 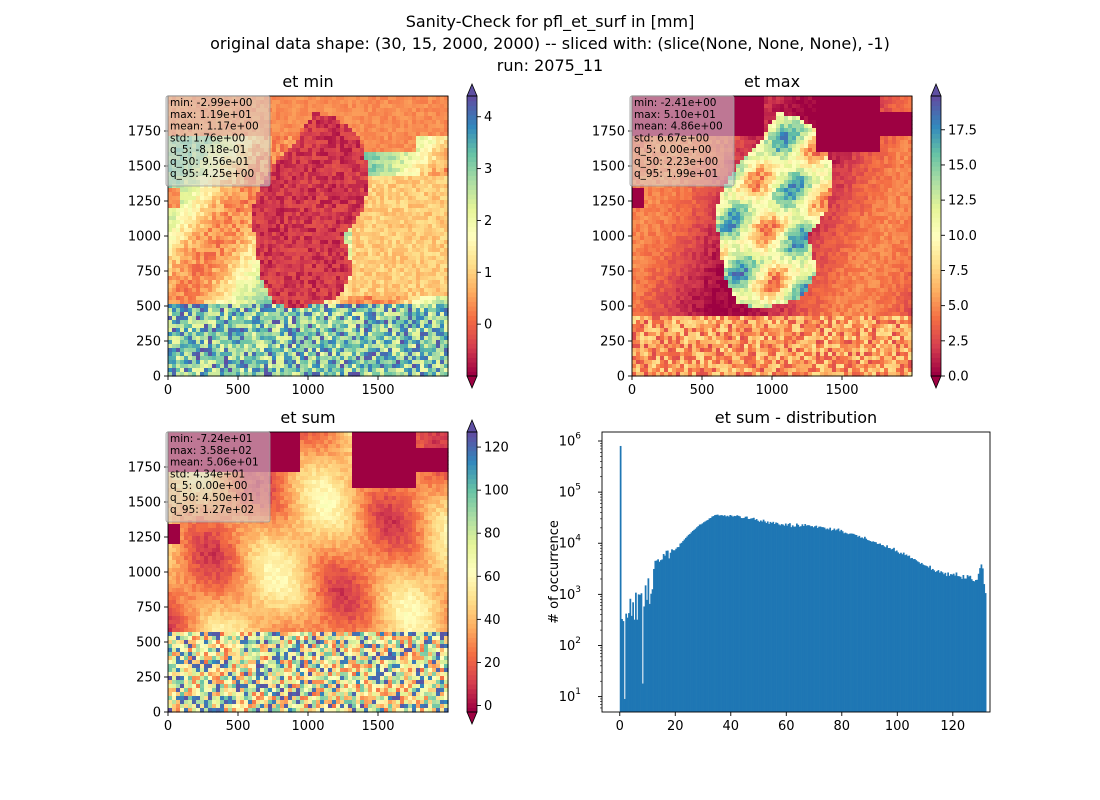 I want to click on y-tick-label: 1500, so click(x=608, y=167).